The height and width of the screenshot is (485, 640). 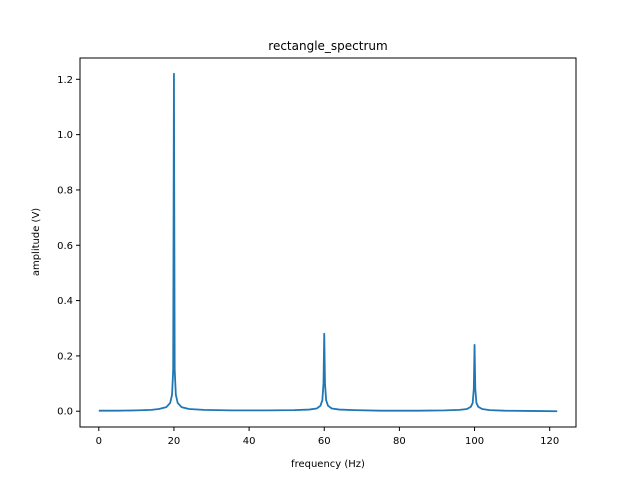 I want to click on y-tick-label: 0.2, so click(x=65, y=356).